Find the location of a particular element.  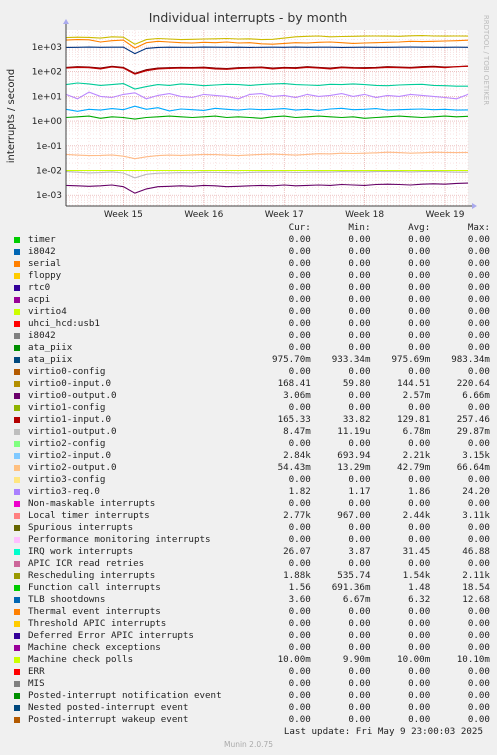

legend-max: 257.46 is located at coordinates (473, 419).